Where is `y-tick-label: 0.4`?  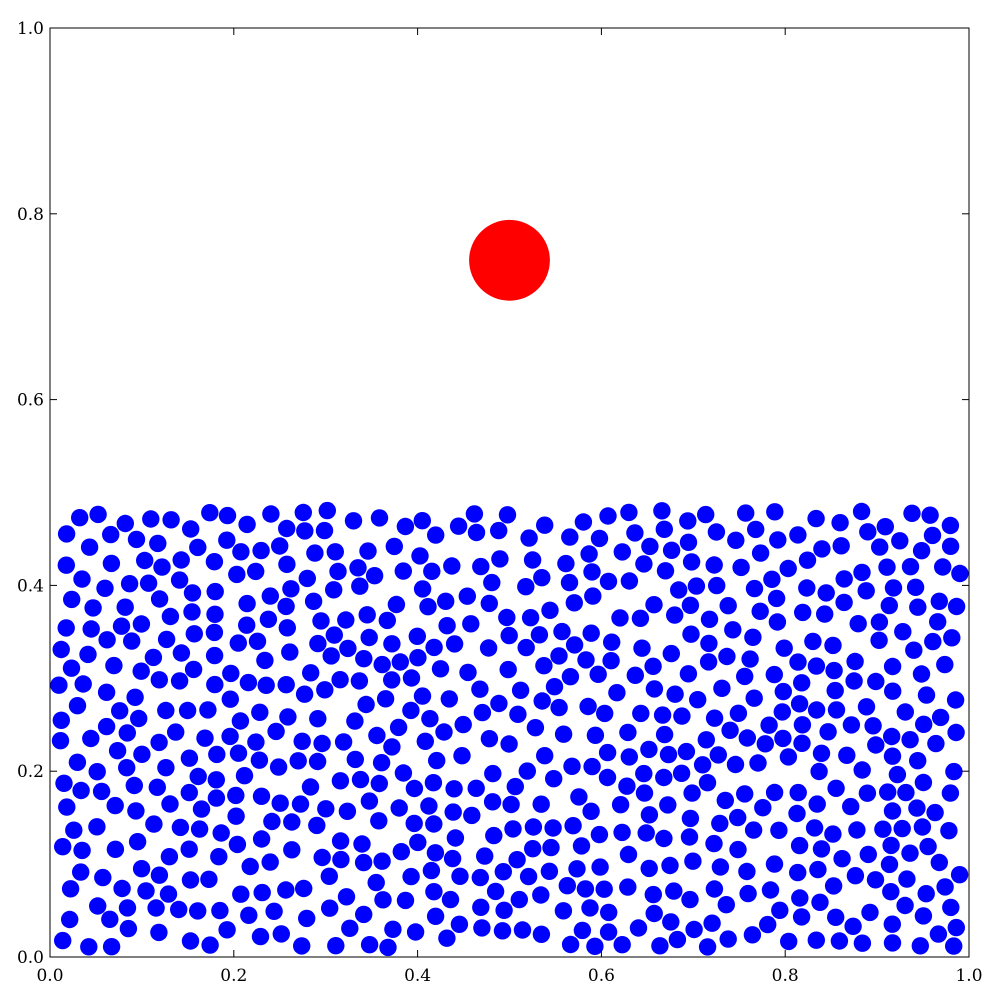
y-tick-label: 0.4 is located at coordinates (30, 586).